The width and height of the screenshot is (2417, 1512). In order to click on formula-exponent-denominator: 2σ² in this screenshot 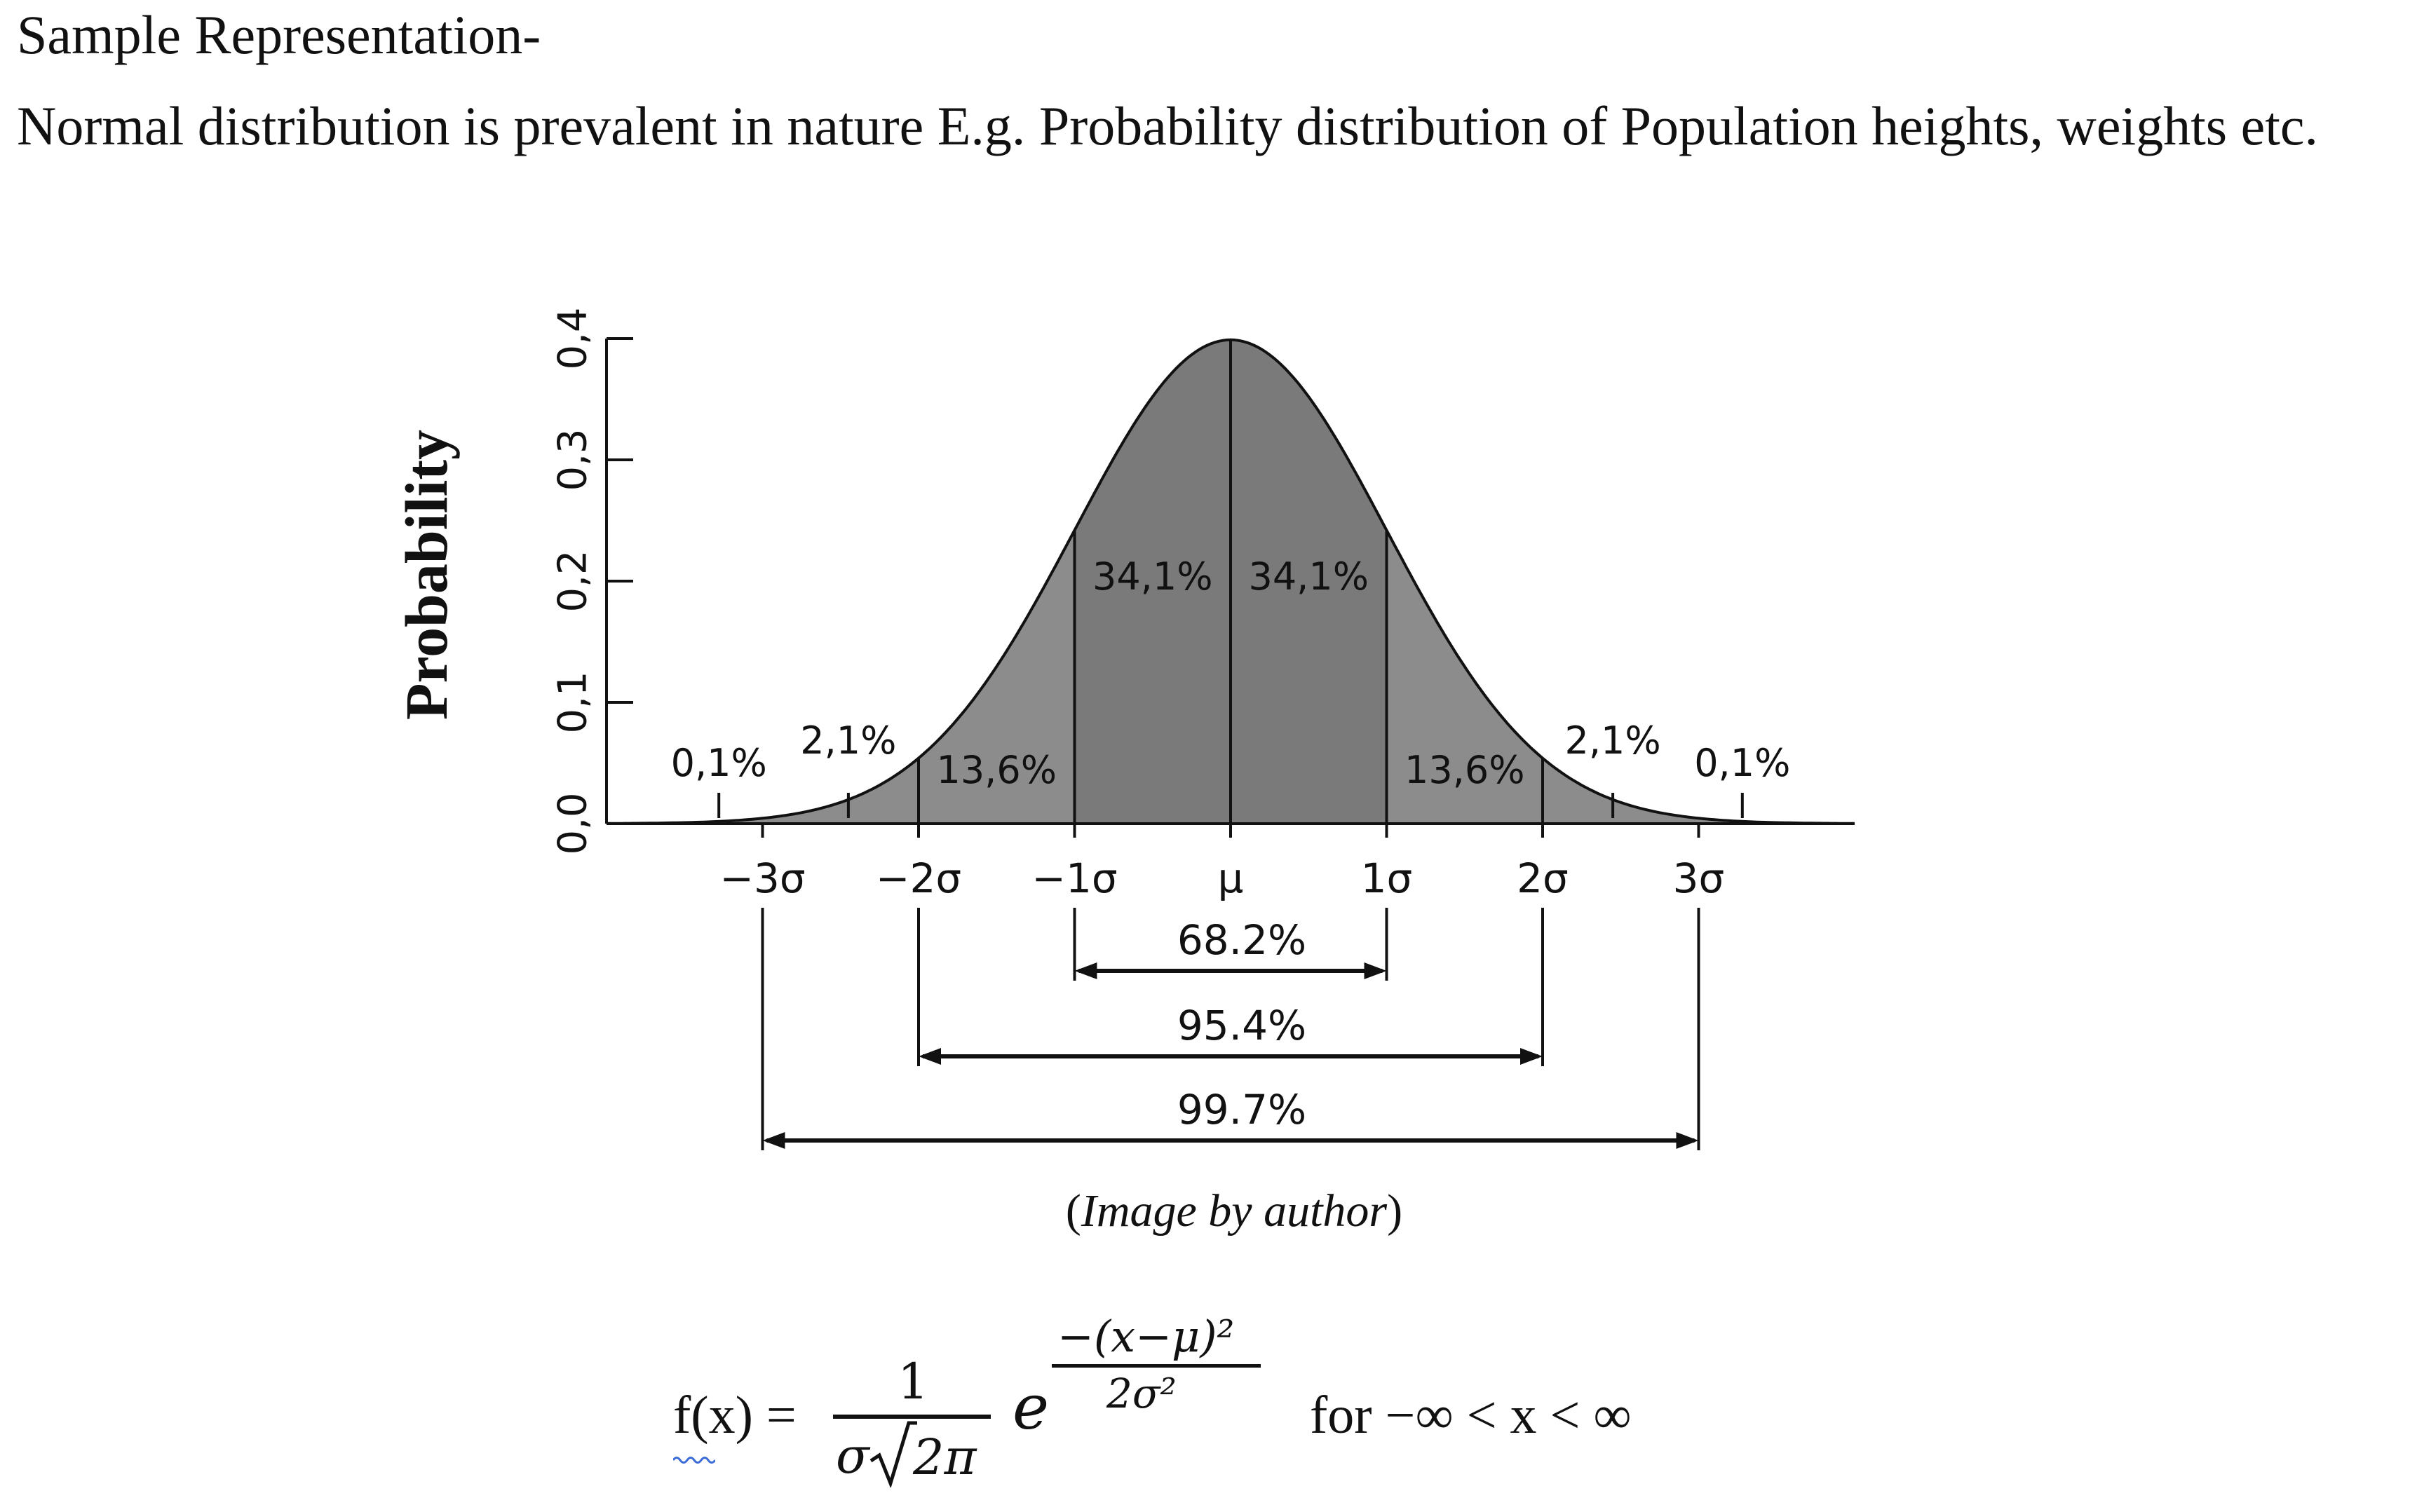, I will do `click(1141, 1394)`.